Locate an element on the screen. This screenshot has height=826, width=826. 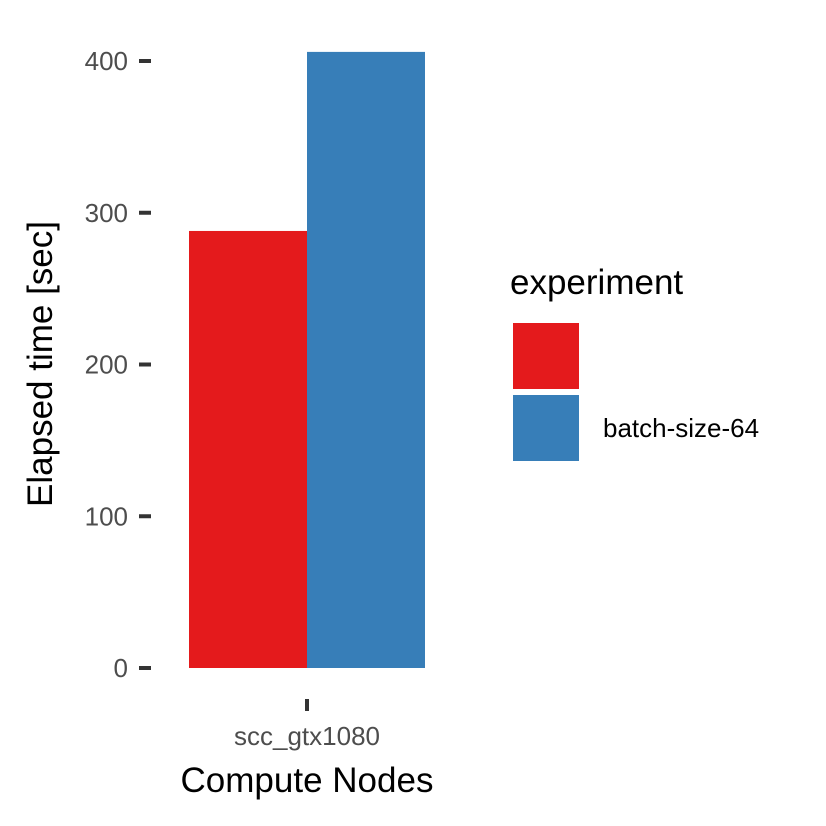
y-tick-label: 200 is located at coordinates (106, 365).